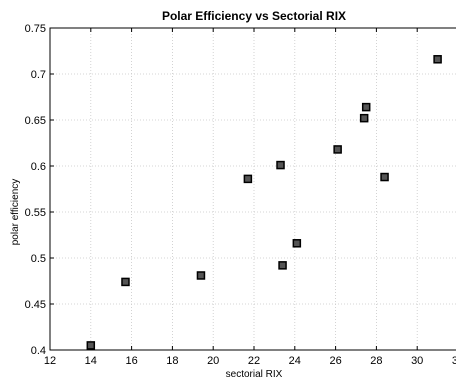 The height and width of the screenshot is (385, 456). I want to click on y-tick-label: 0.5, so click(38, 259).